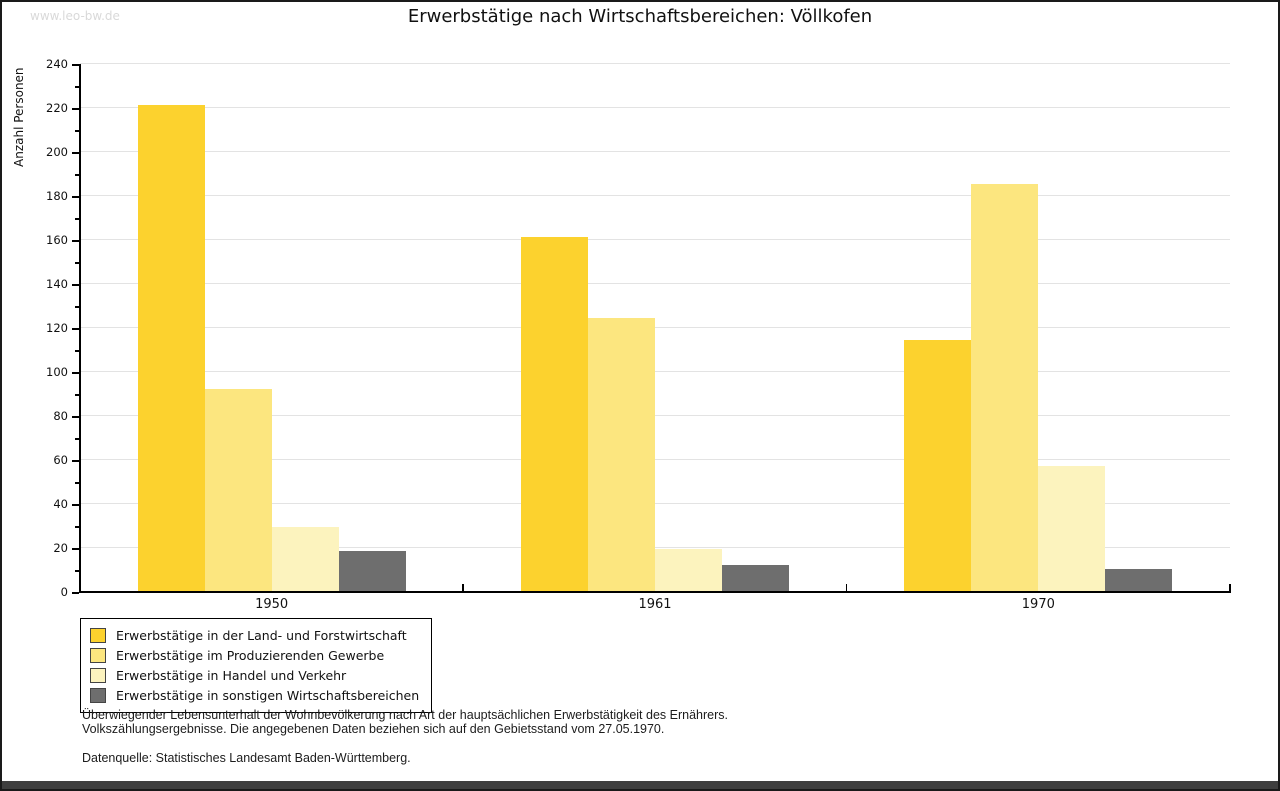 The width and height of the screenshot is (1280, 791). I want to click on window-bottom-edge, so click(640, 785).